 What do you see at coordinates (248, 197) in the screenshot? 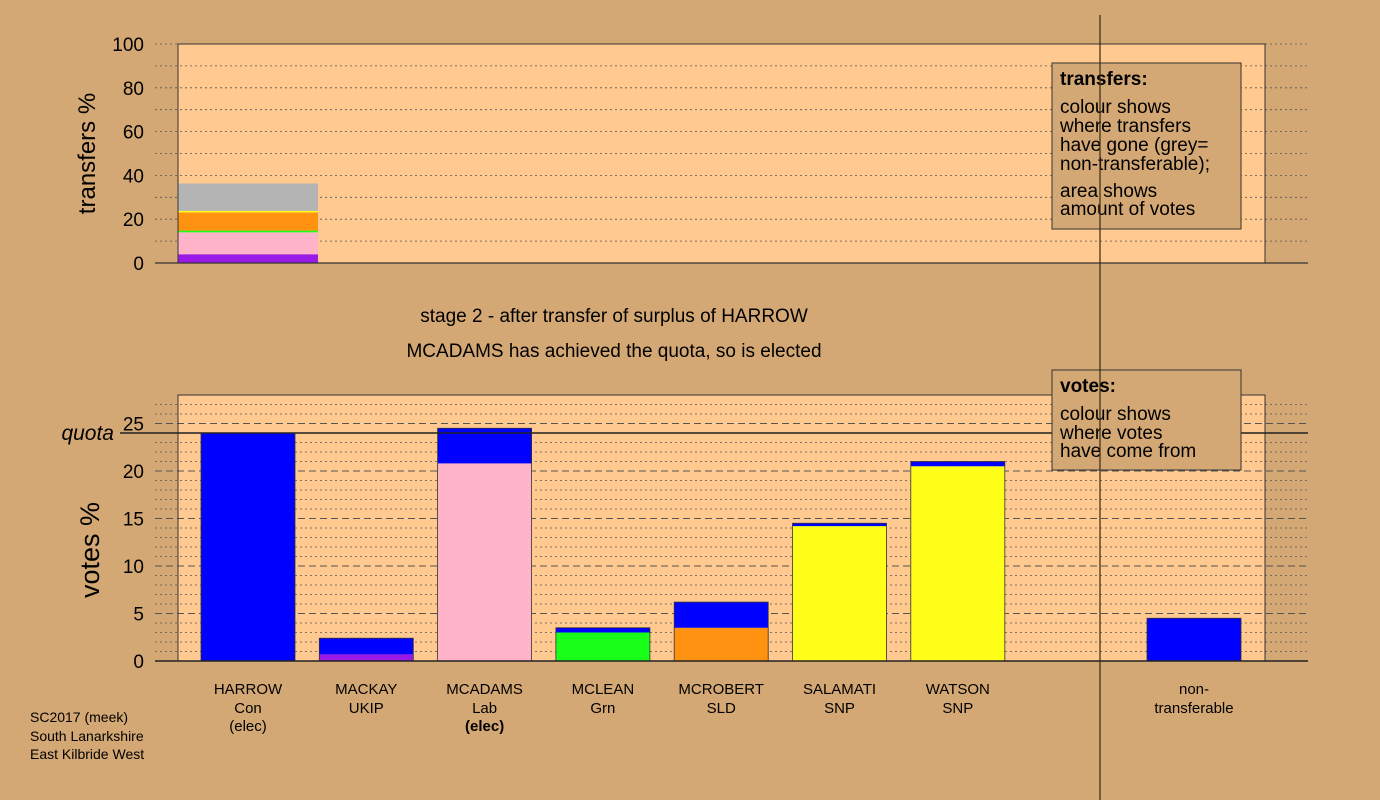
I see `transfer-segment-nontransferable` at bounding box center [248, 197].